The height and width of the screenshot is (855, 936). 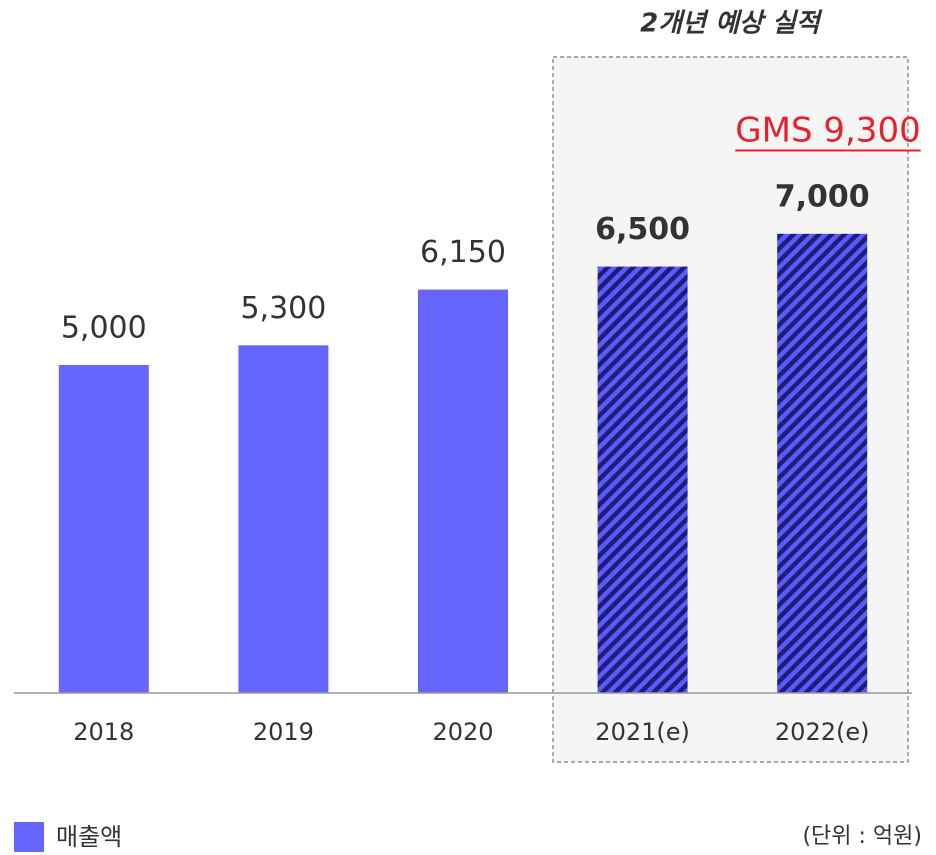 I want to click on x-tick-label: 2022(e), so click(x=822, y=732).